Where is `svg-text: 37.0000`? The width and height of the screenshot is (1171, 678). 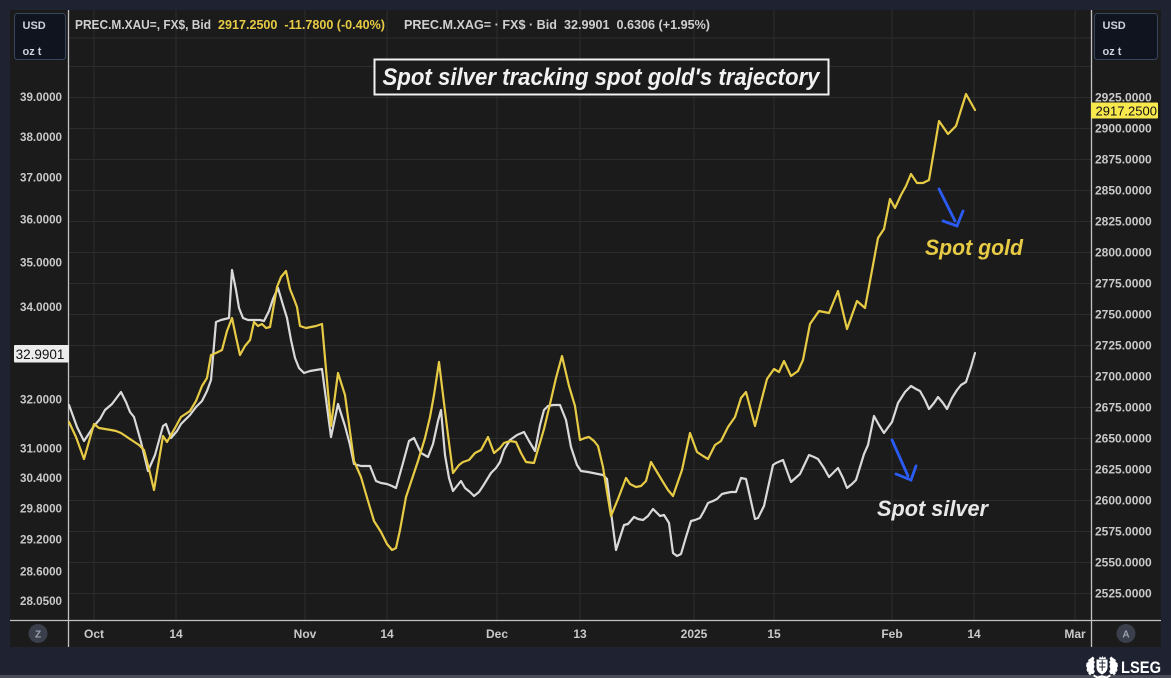
svg-text: 37.0000 is located at coordinates (41, 178).